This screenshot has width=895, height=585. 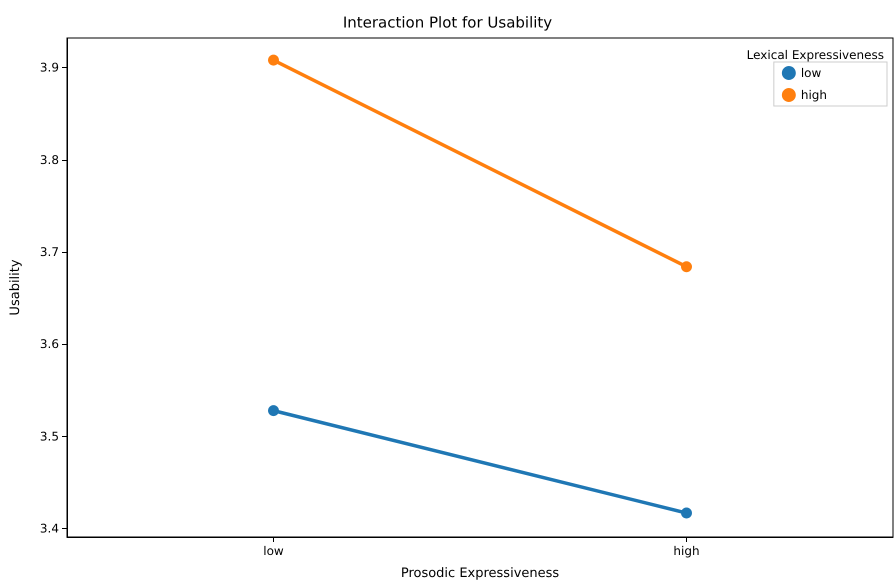 What do you see at coordinates (49, 529) in the screenshot?
I see `y-tick-label: 3.4` at bounding box center [49, 529].